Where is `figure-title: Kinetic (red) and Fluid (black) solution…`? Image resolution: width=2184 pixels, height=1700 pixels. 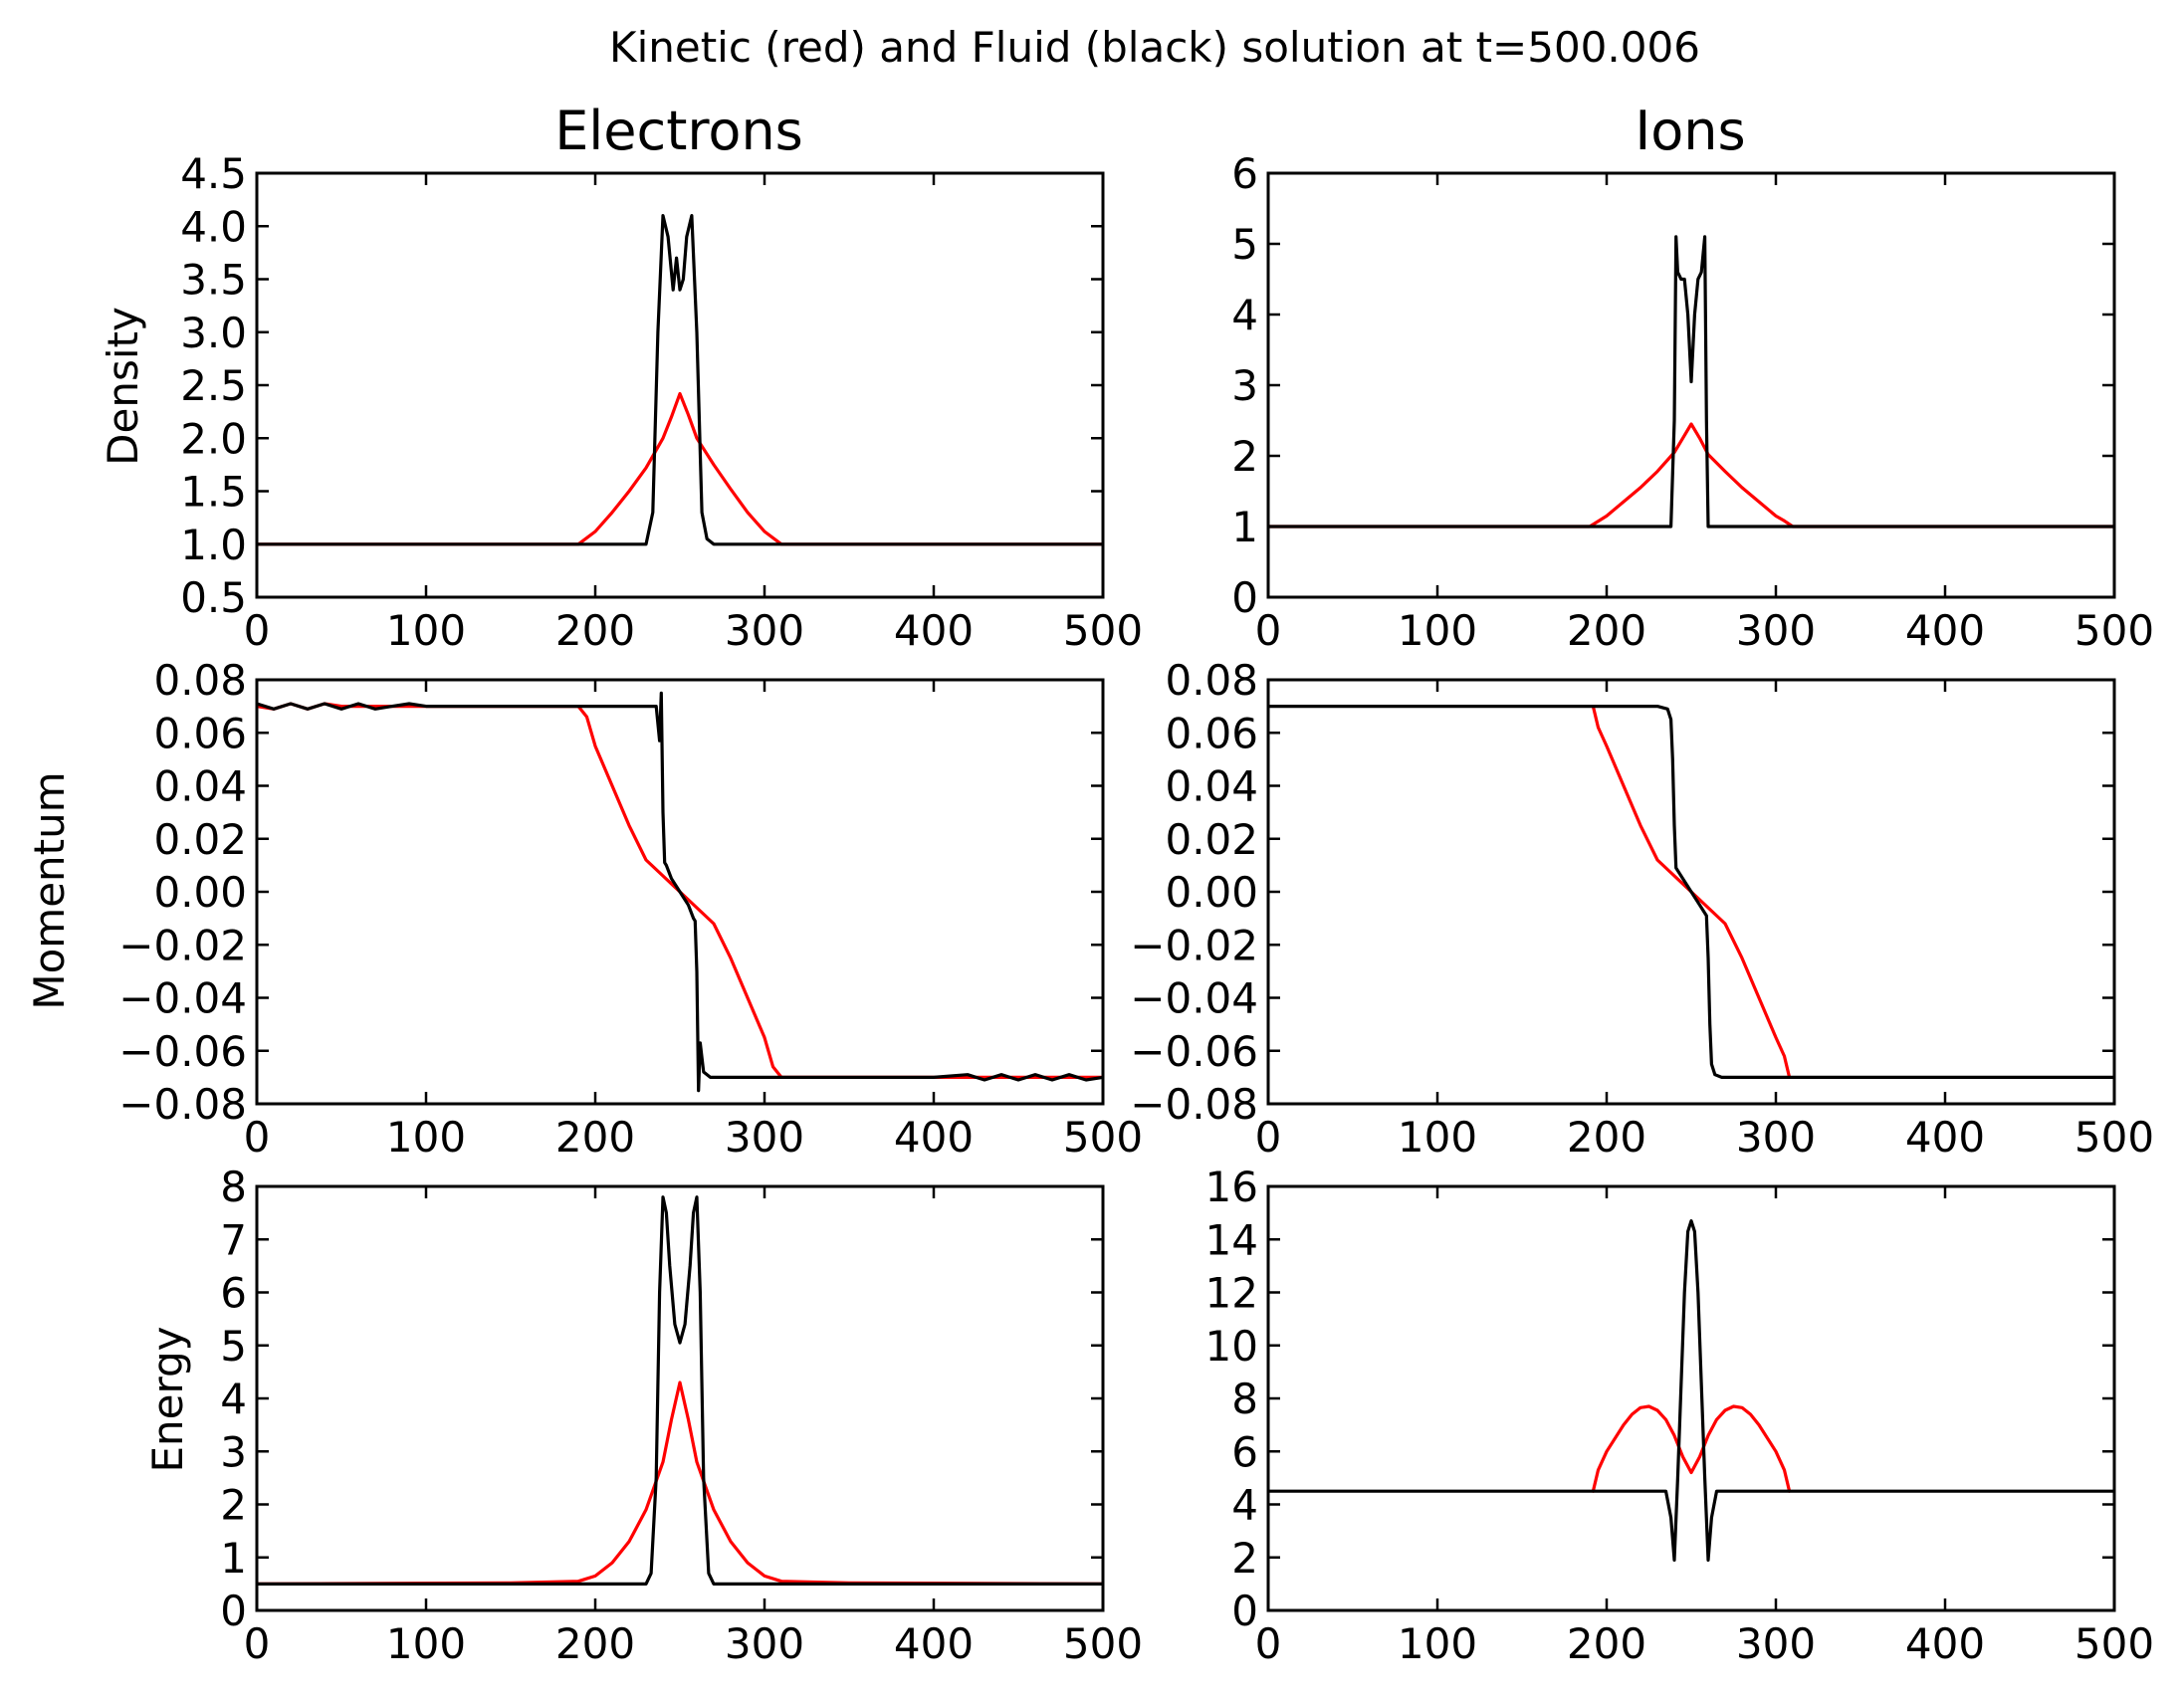 figure-title: Kinetic (red) and Fluid (black) solution… is located at coordinates (1154, 47).